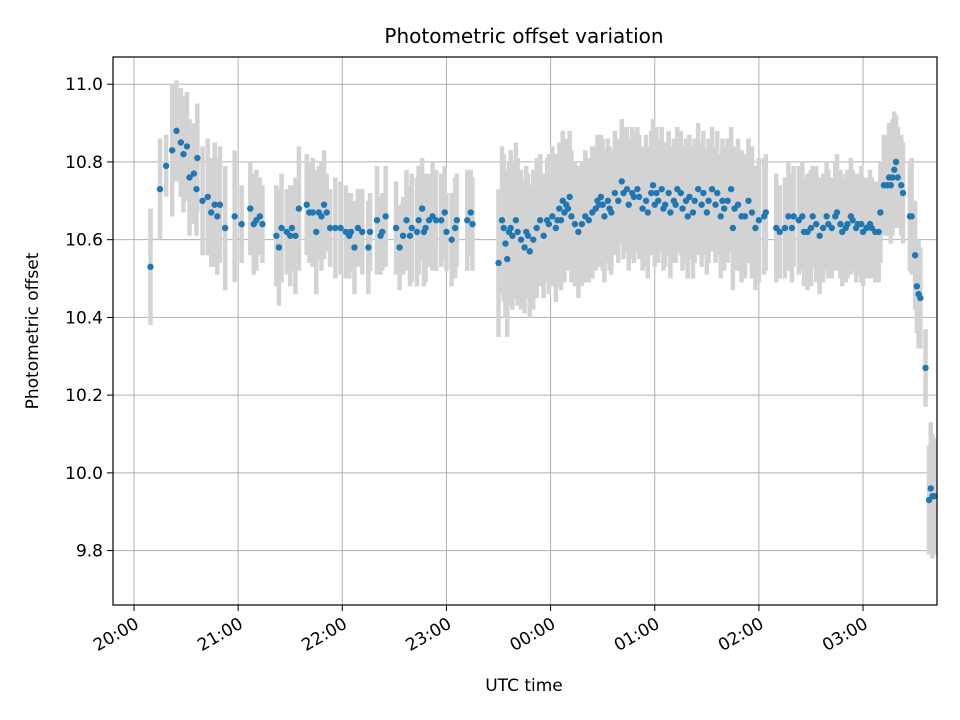  I want to click on x-tick-label: 02:00, so click(741, 635).